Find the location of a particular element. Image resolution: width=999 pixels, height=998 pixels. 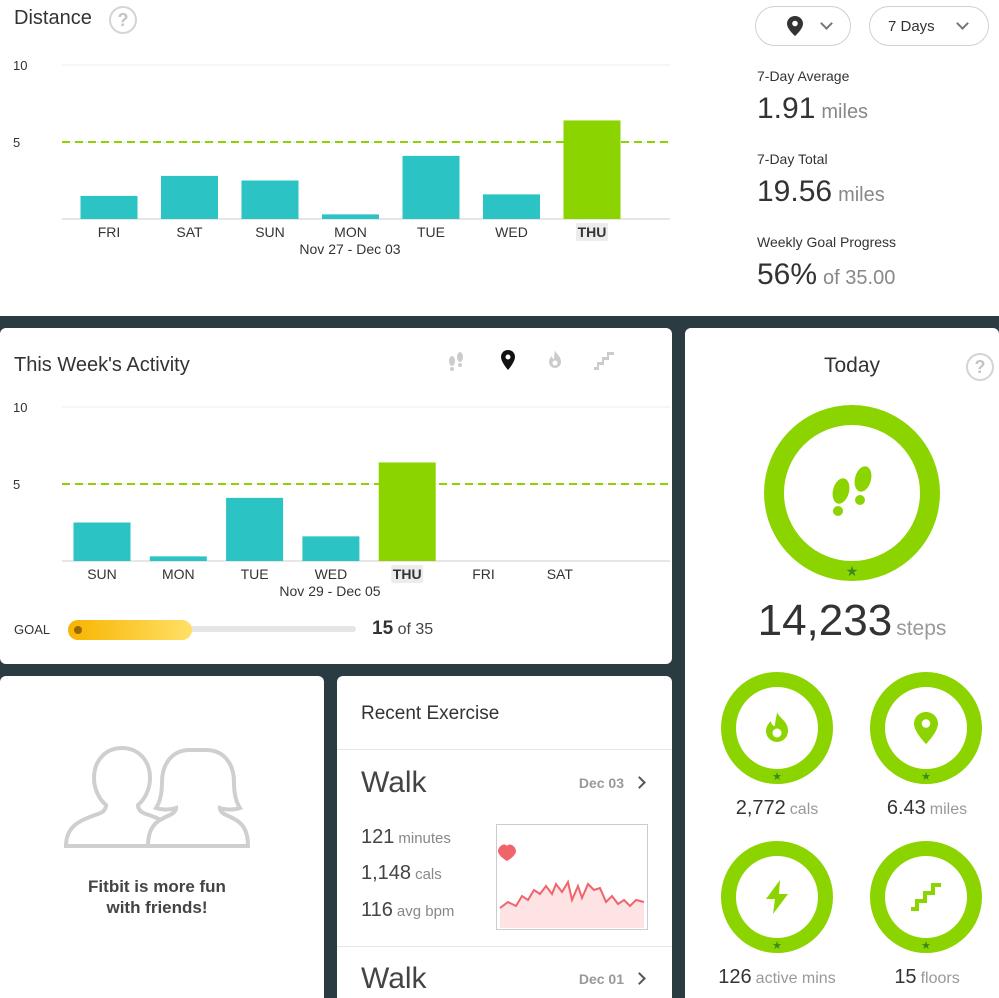

footsteps-icon is located at coordinates (852, 491).